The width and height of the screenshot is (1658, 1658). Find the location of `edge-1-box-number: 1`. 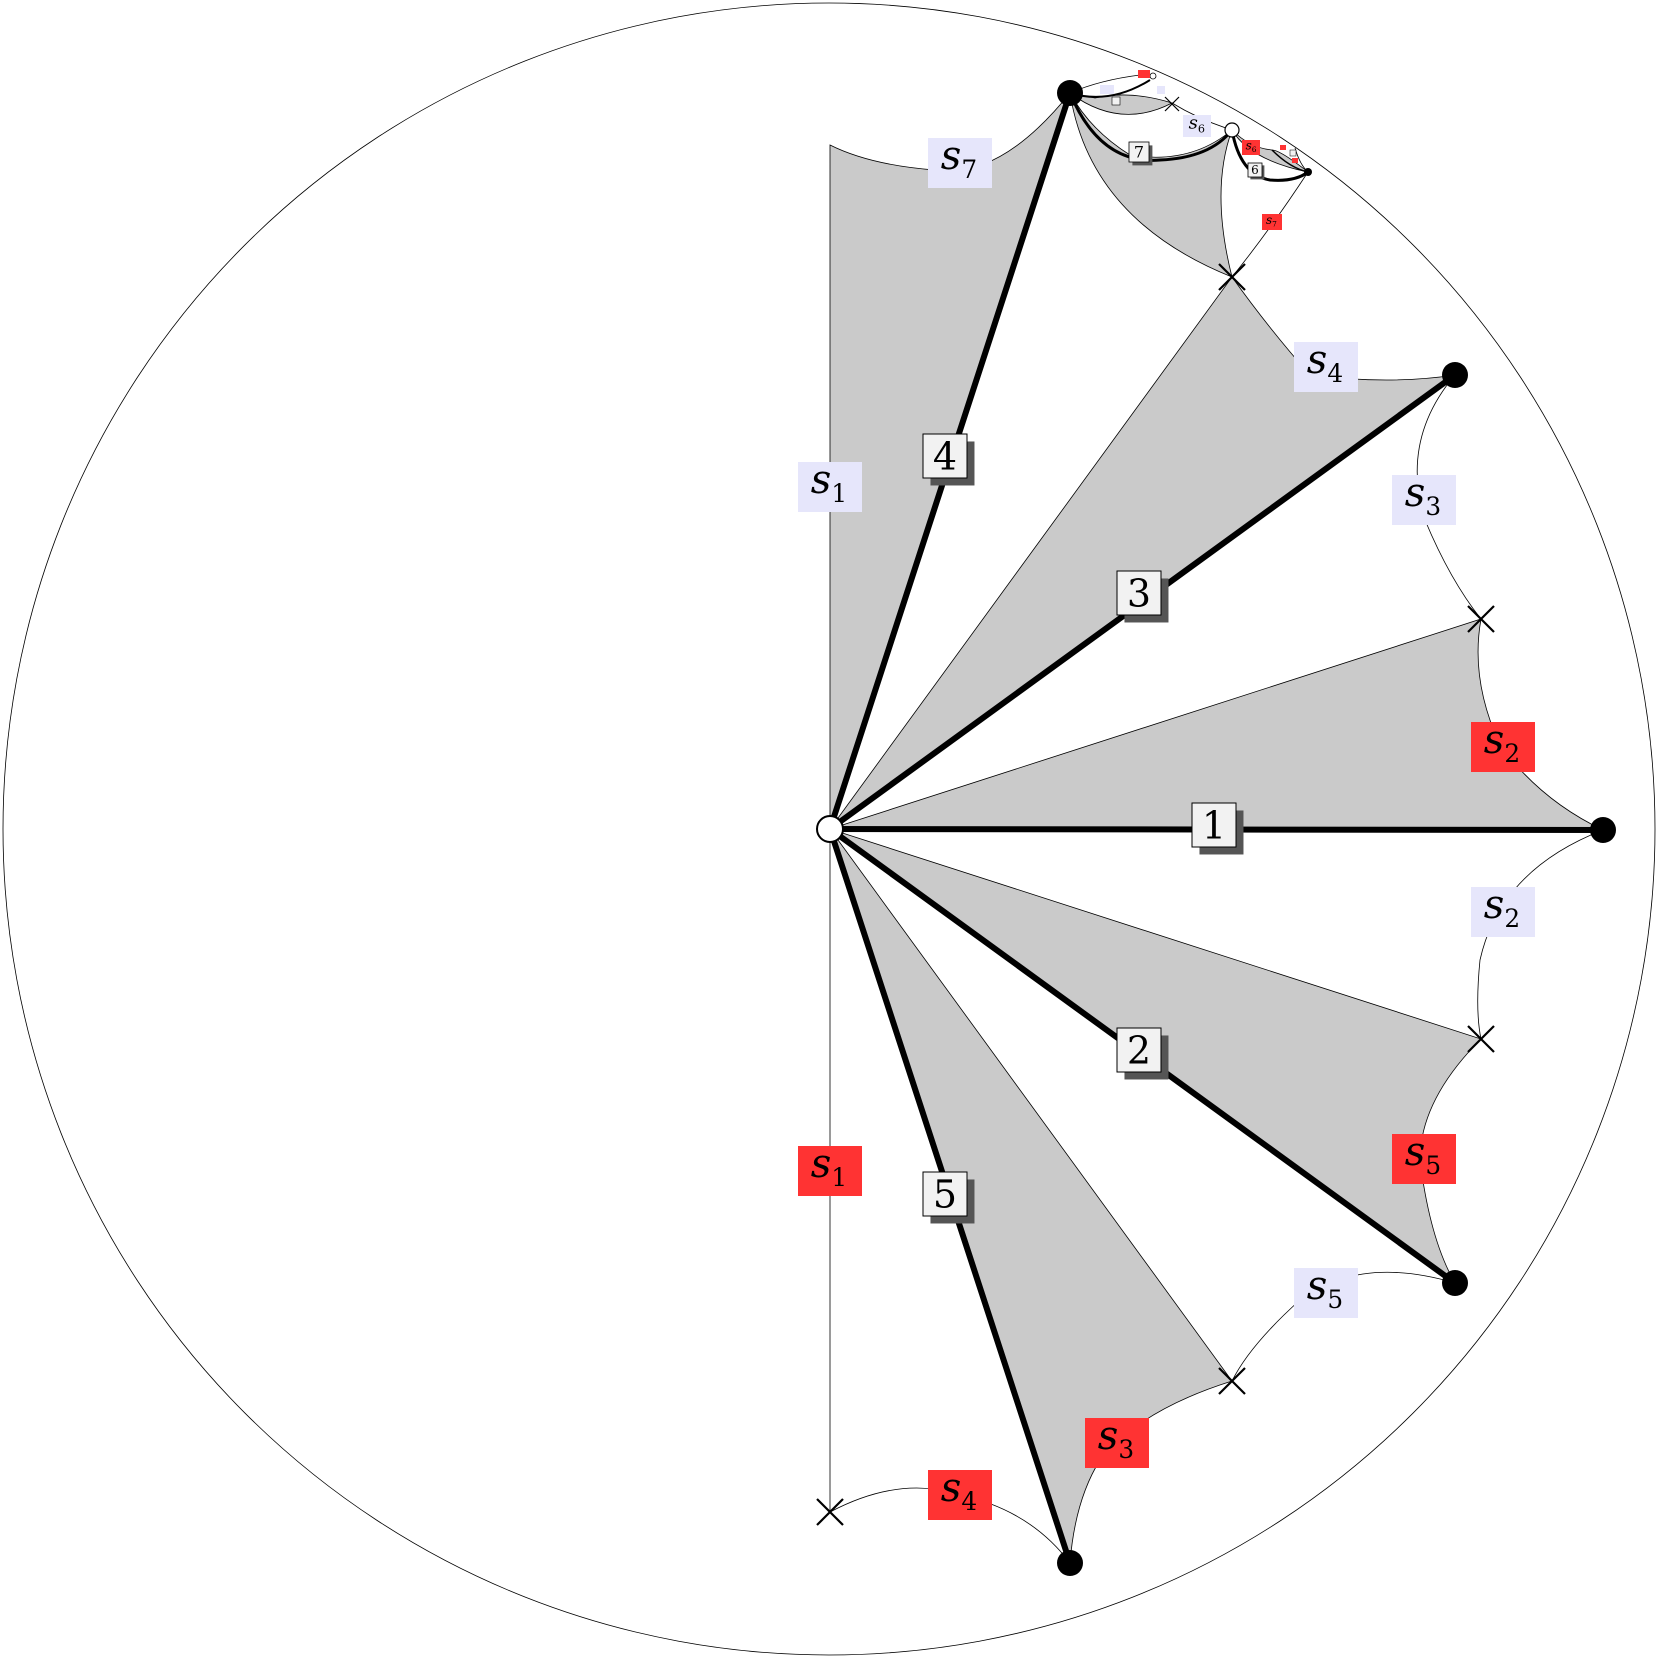

edge-1-box-number: 1 is located at coordinates (1214, 825).